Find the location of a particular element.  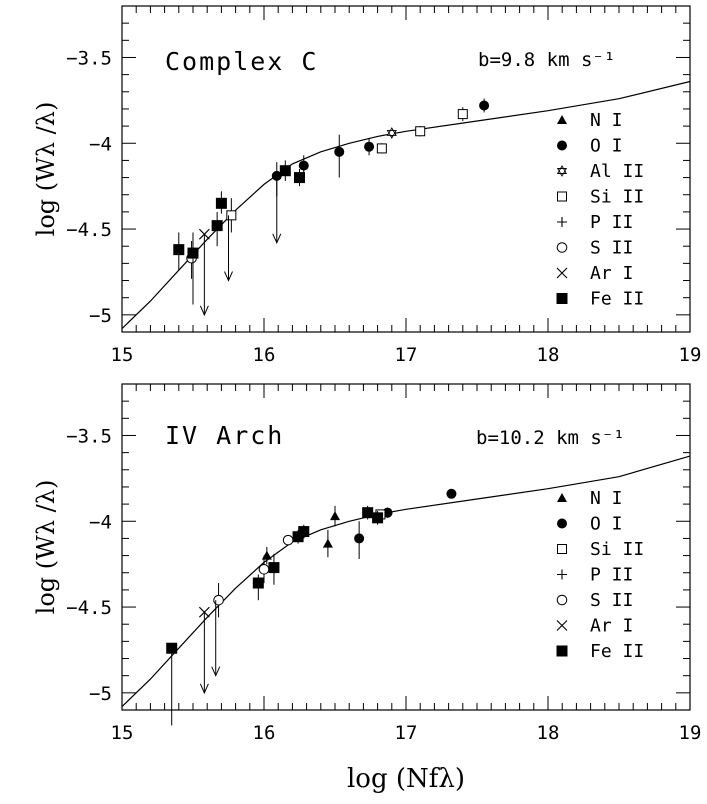

legend-marker-p-ii is located at coordinates (562, 222).